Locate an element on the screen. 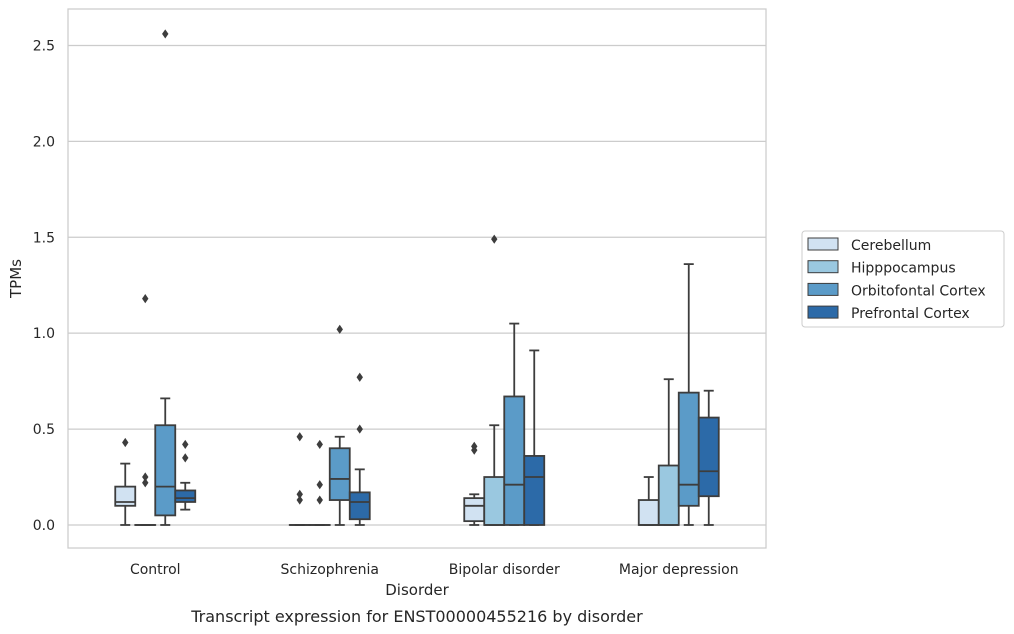 The height and width of the screenshot is (634, 1014). x-axis-label: Disorder is located at coordinates (417, 590).